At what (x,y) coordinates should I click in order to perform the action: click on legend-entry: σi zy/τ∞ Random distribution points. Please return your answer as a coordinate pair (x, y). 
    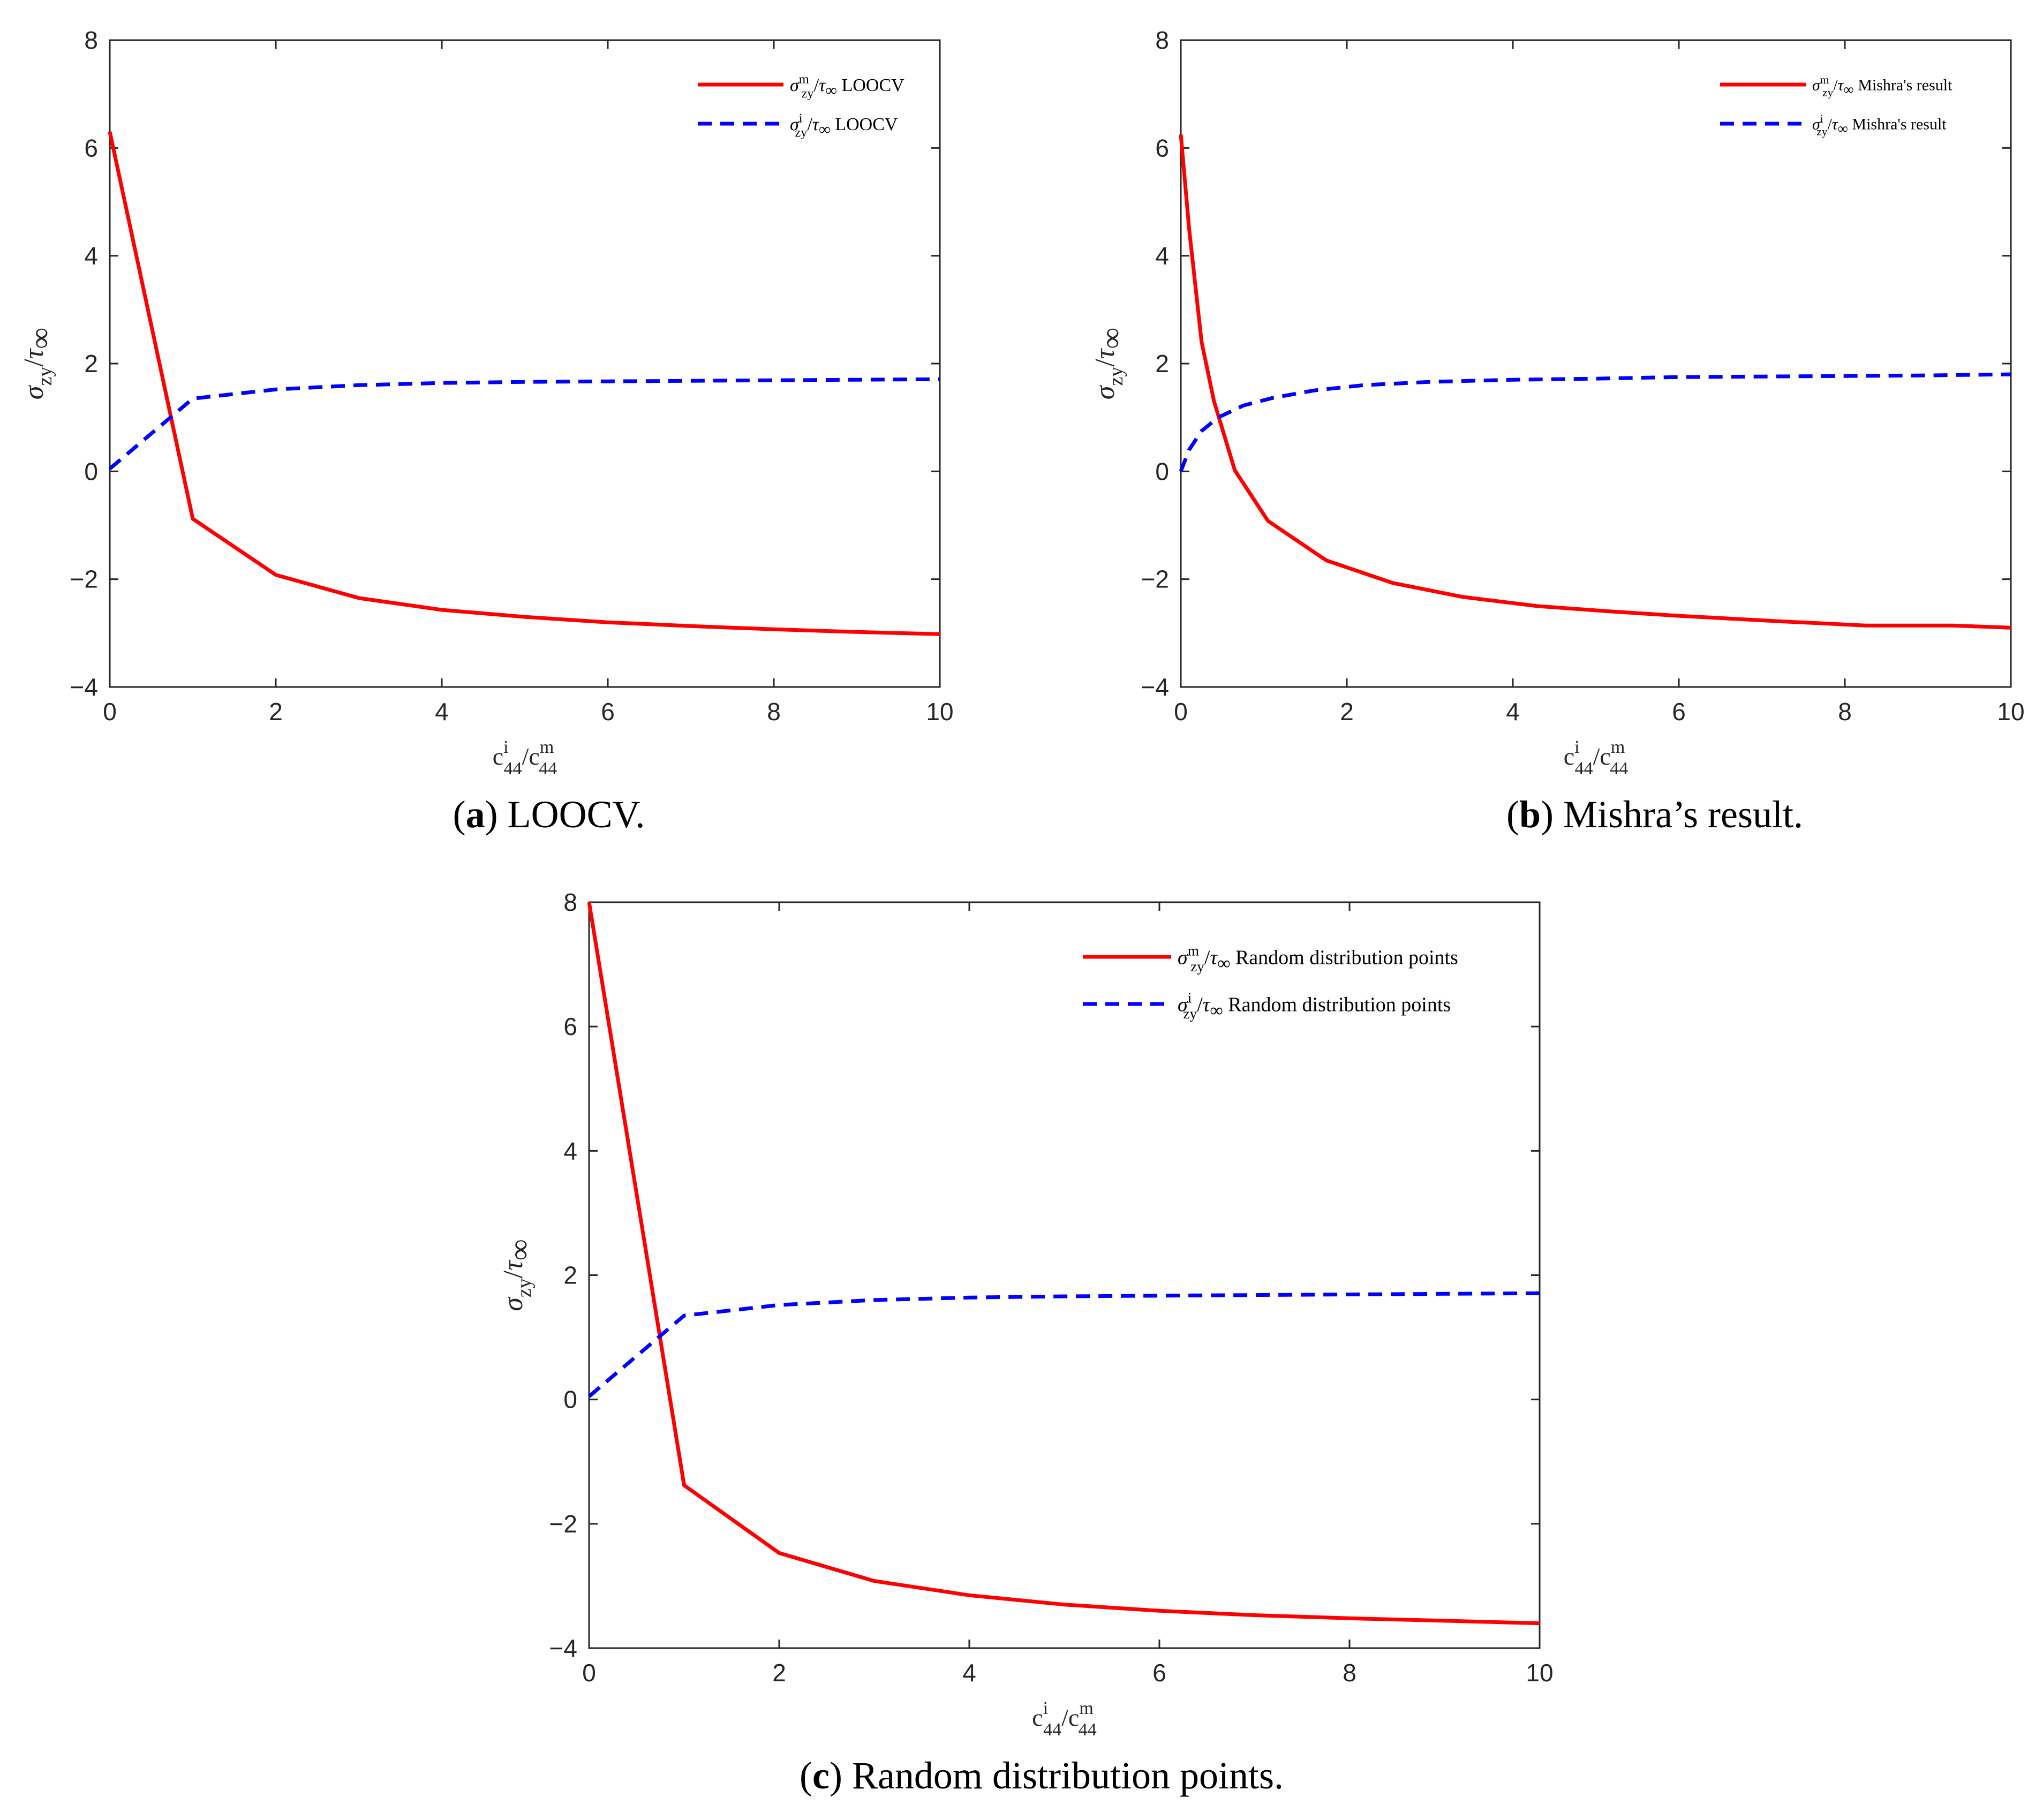
    Looking at the image, I should click on (1314, 1006).